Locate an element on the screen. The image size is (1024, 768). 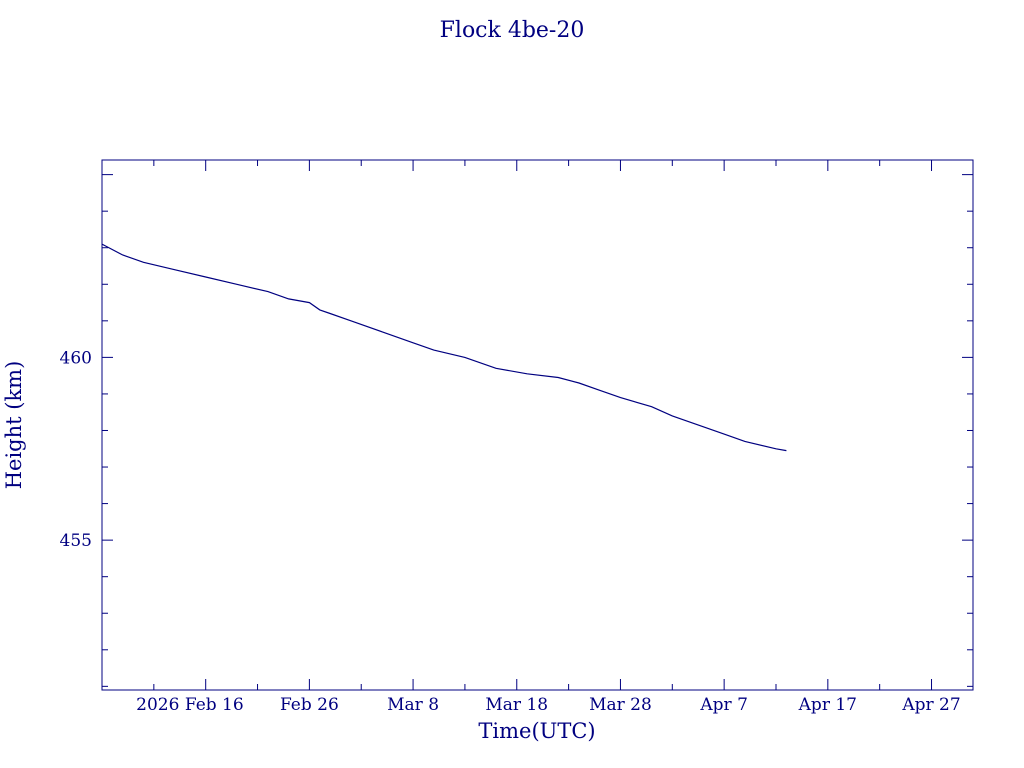
x-tick-label: Apr 17 is located at coordinates (827, 705).